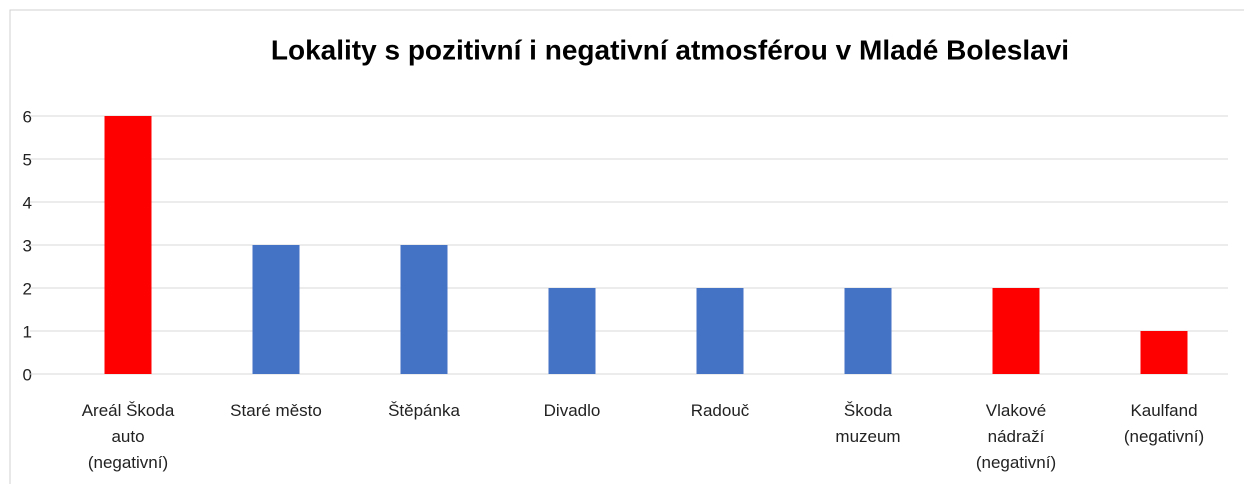  Describe the element at coordinates (128, 436) in the screenshot. I see `x-tick-label: Areál Škoda auto (negativní)` at that location.